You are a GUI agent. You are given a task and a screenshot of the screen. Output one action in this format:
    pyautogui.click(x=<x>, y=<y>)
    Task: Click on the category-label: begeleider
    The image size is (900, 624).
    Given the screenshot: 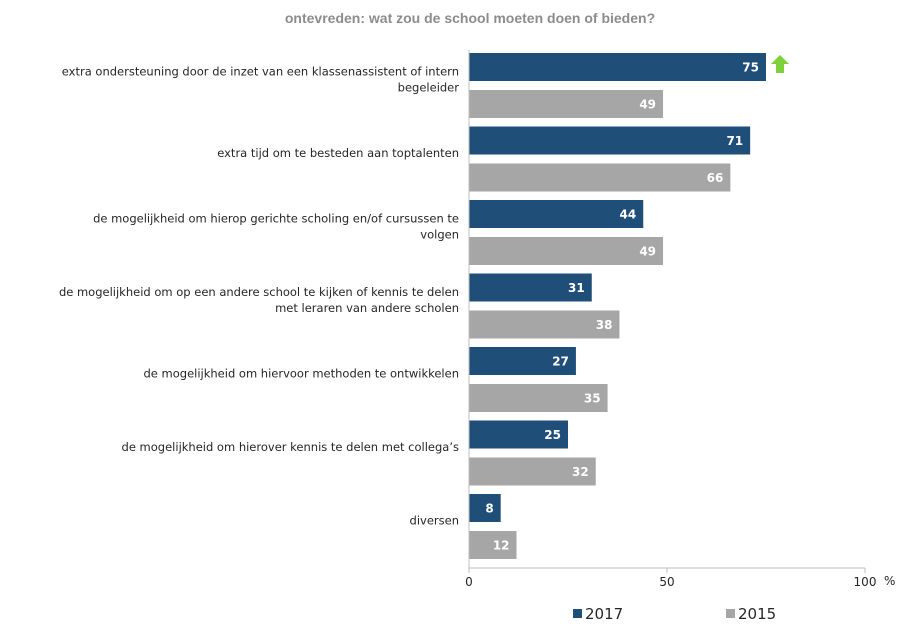 What is the action you would take?
    pyautogui.click(x=429, y=88)
    